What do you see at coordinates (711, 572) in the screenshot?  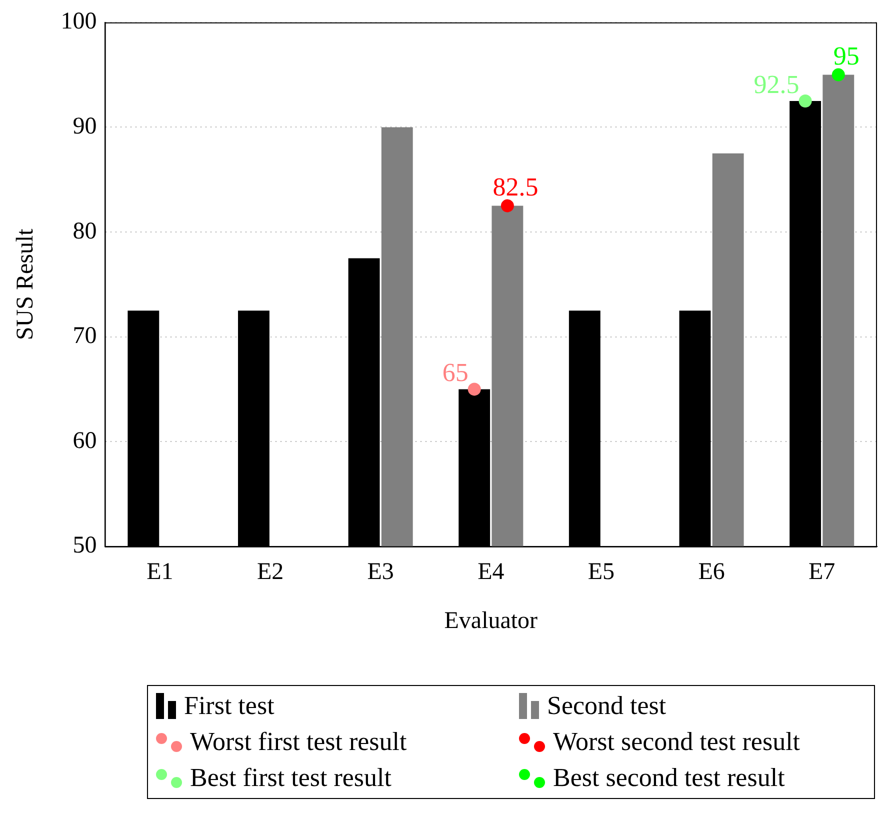 I see `x-tick-label: E6` at bounding box center [711, 572].